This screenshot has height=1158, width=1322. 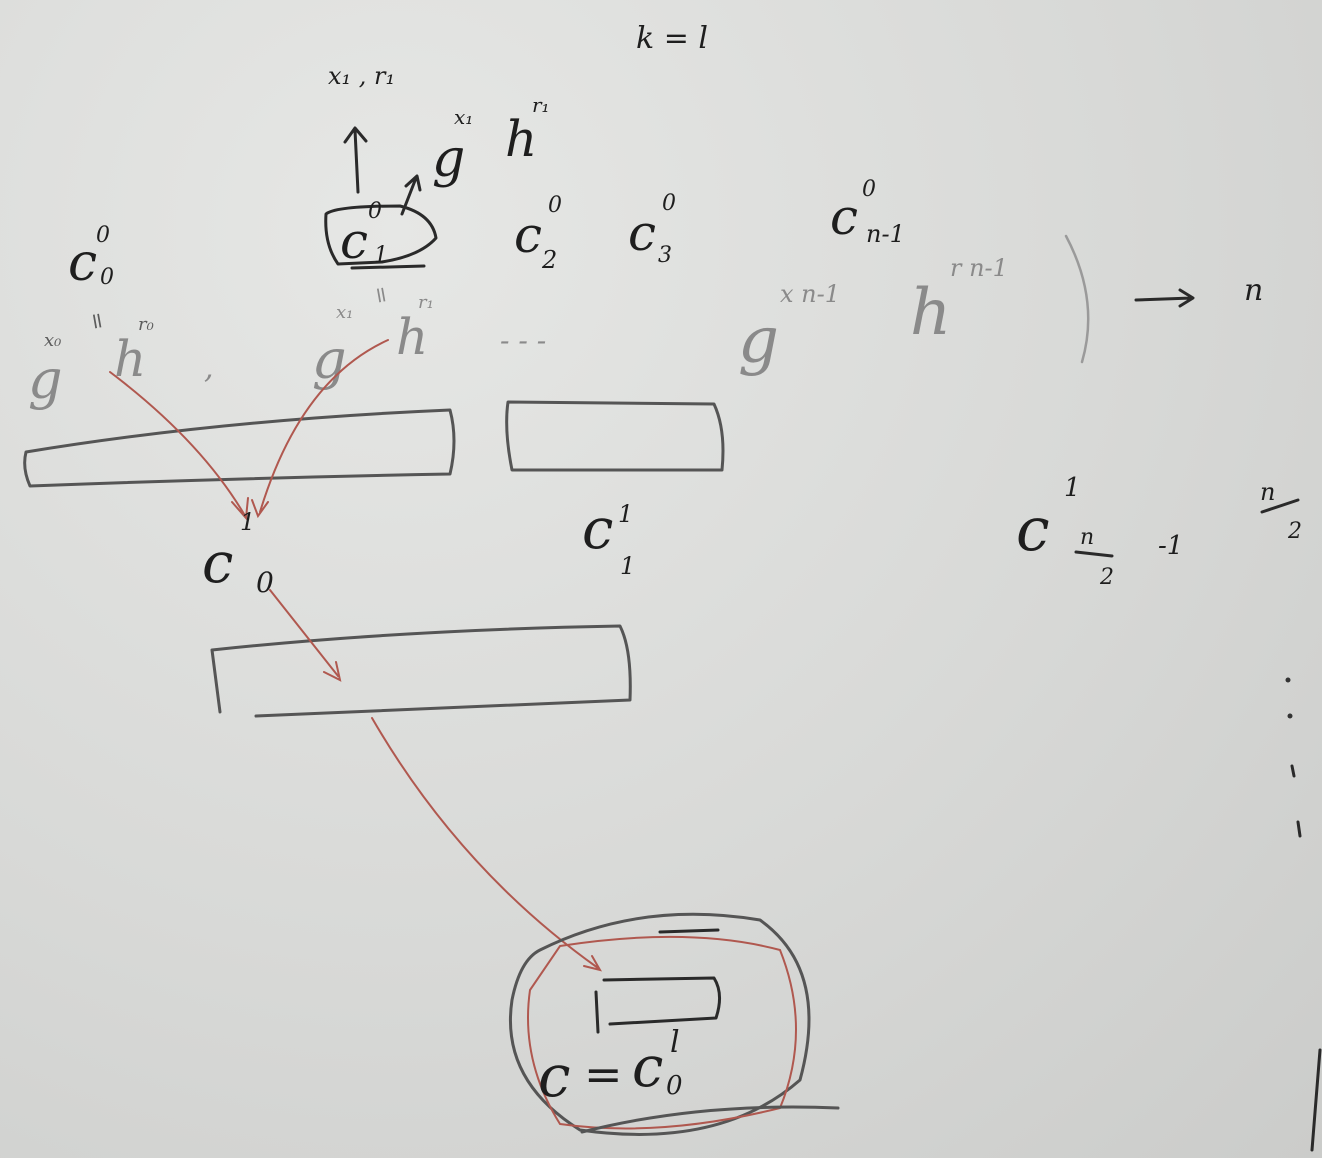 I want to click on c0-last-sub: n-1, so click(x=885, y=234).